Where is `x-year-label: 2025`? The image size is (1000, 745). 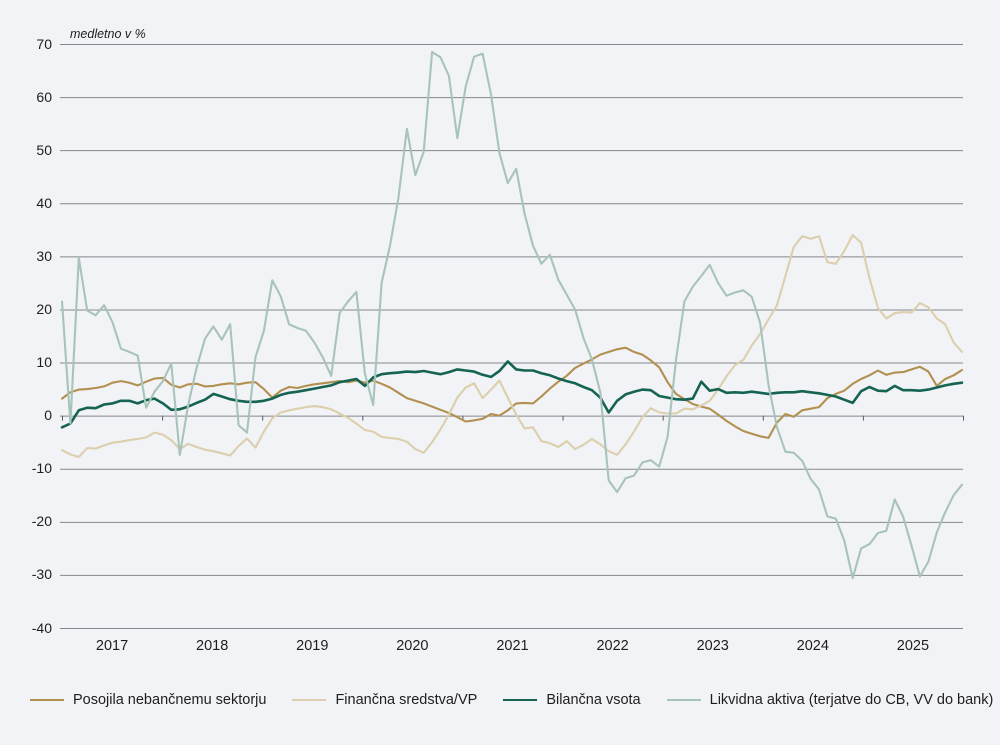
x-year-label: 2025 is located at coordinates (913, 646).